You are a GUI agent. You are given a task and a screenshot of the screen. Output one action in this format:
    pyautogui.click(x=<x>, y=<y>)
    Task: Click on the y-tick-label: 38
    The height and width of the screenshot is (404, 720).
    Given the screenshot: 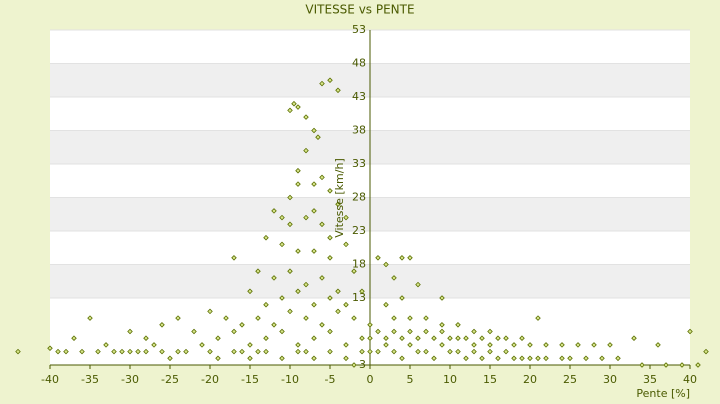 What is the action you would take?
    pyautogui.click(x=359, y=130)
    